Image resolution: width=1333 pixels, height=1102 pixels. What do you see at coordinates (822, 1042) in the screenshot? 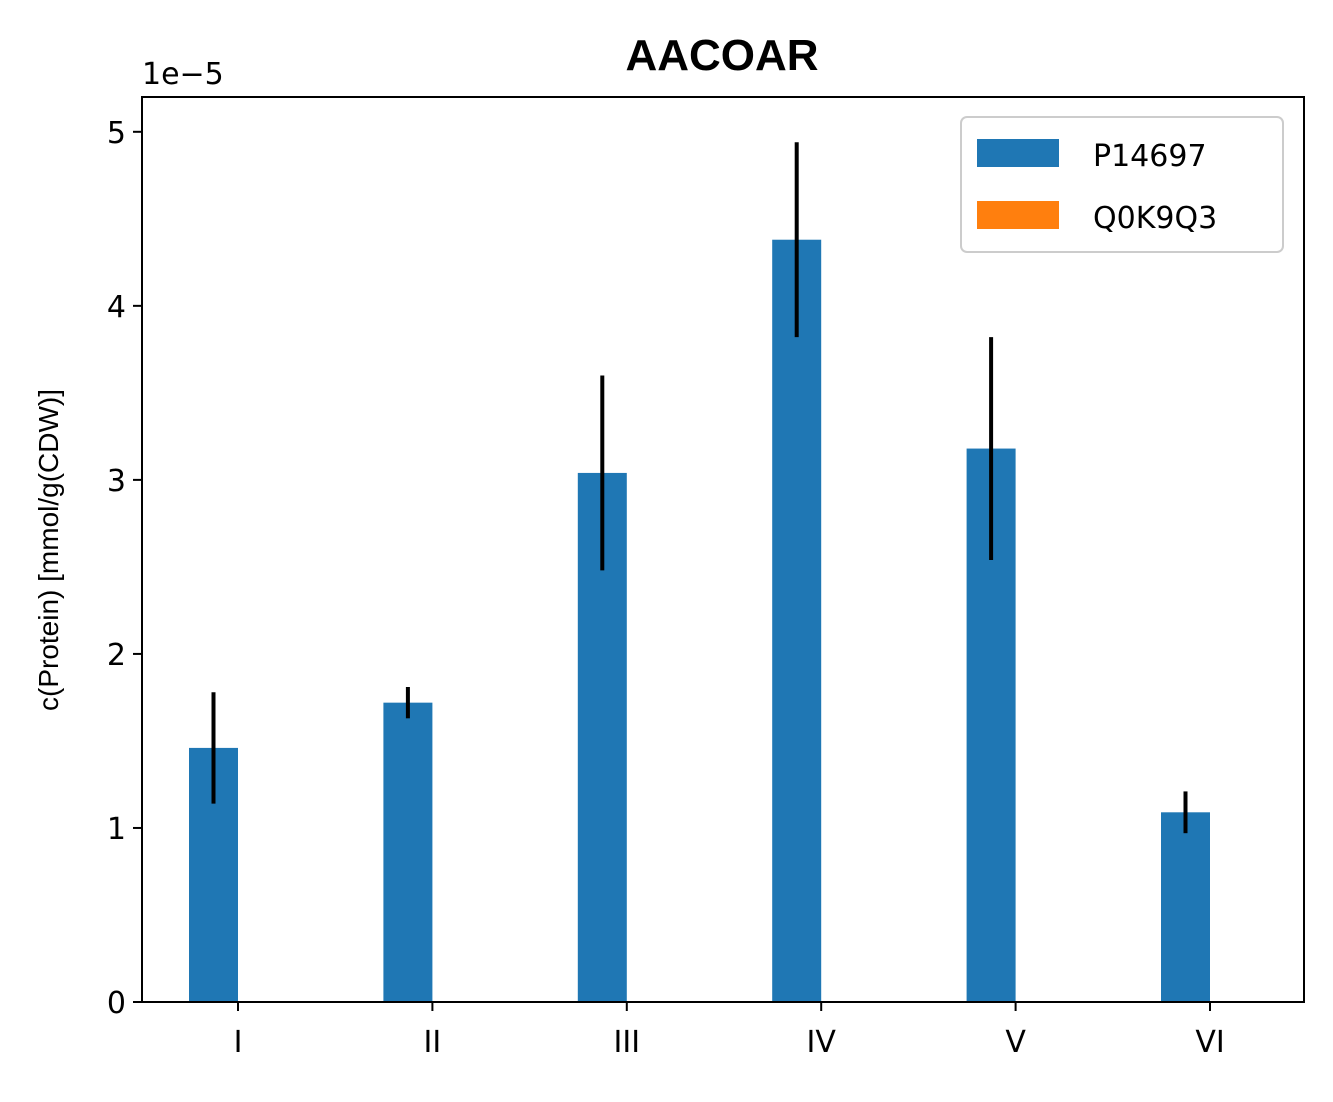
I see `x-tick-label: IV` at bounding box center [822, 1042].